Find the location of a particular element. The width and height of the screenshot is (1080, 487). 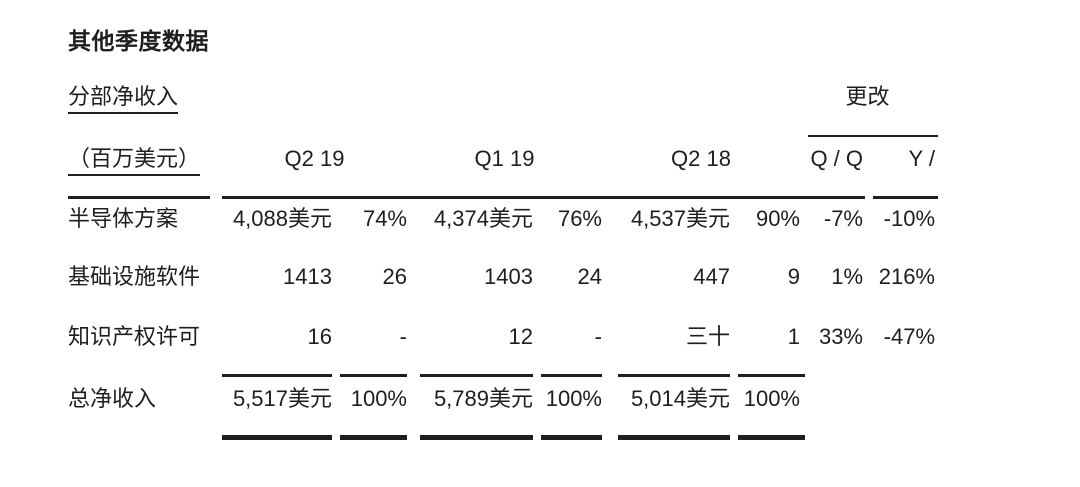

total-overline-q2-19-value is located at coordinates (277, 375).